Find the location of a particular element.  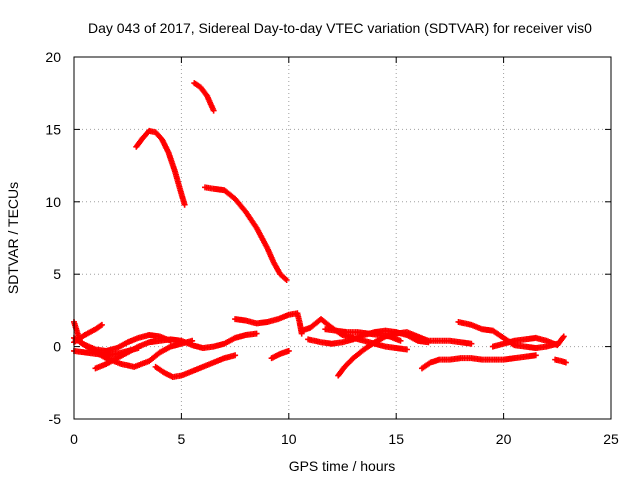

x-tick-label: 5 is located at coordinates (182, 439).